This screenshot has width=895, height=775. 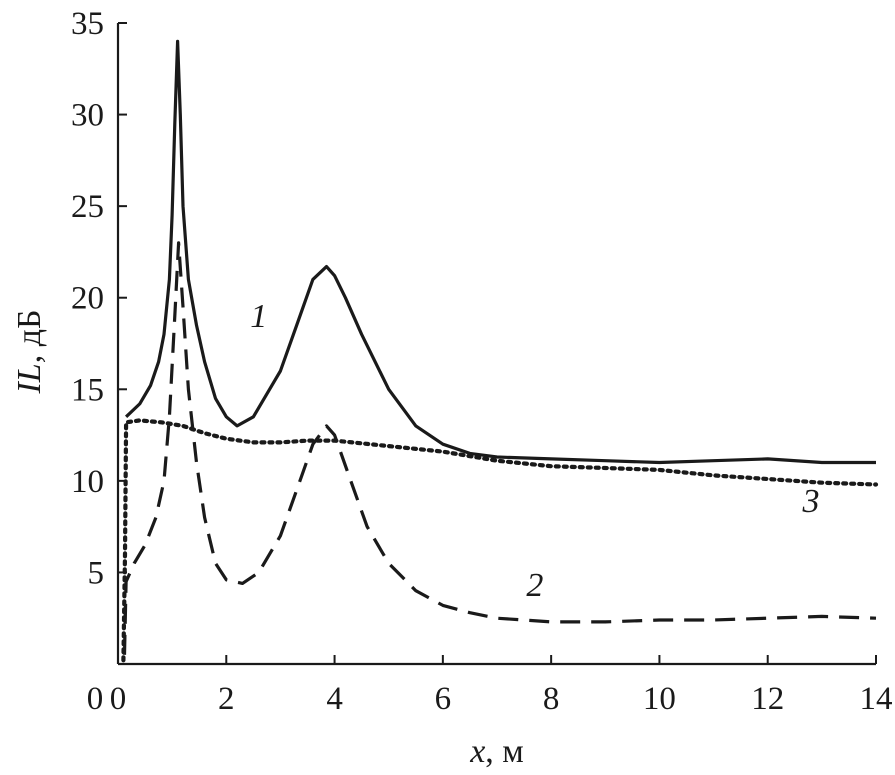 What do you see at coordinates (87, 299) in the screenshot?
I see `y-tick-label: 20` at bounding box center [87, 299].